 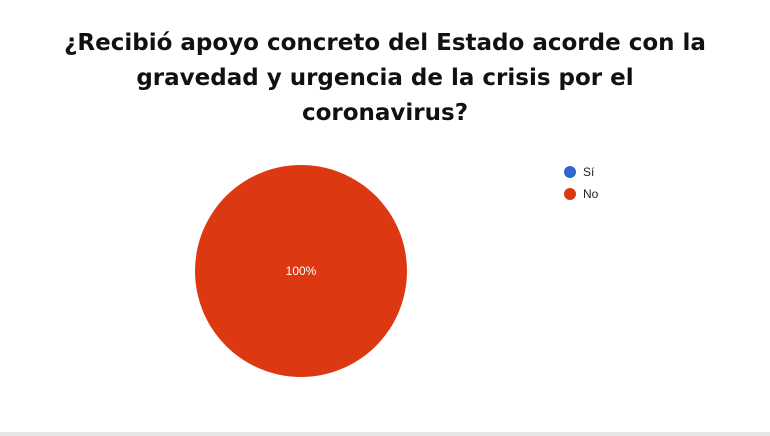 I want to click on slice-value-label: 100%, so click(x=301, y=271).